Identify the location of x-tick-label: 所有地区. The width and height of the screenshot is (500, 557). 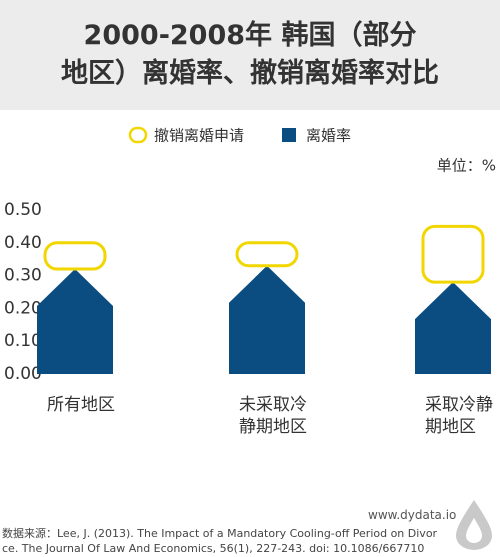
(81, 405).